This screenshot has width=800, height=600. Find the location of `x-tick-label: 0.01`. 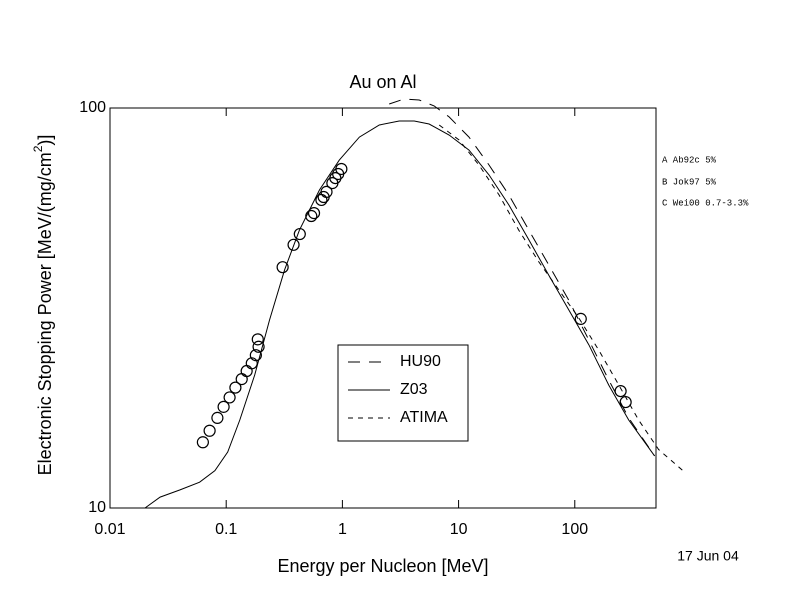

x-tick-label: 0.01 is located at coordinates (109, 529).